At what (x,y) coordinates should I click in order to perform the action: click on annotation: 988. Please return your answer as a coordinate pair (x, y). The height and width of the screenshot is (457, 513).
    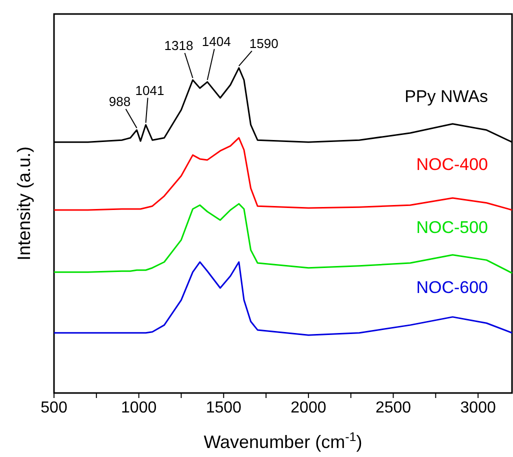
    Looking at the image, I should click on (119, 102).